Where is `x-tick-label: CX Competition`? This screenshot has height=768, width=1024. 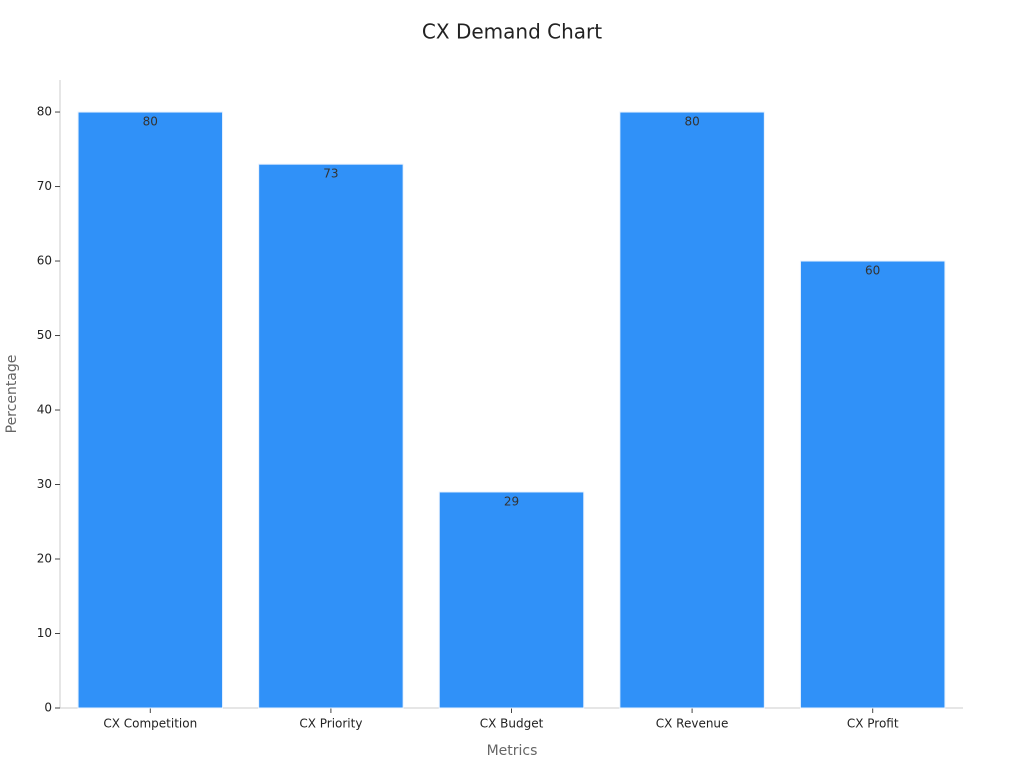 x-tick-label: CX Competition is located at coordinates (150, 724).